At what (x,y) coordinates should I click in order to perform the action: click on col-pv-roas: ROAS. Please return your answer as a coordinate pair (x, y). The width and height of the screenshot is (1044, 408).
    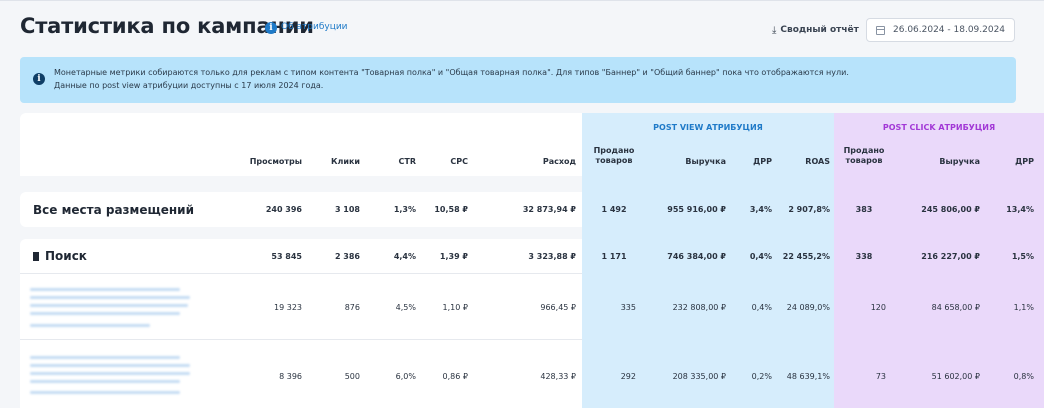
    Looking at the image, I should click on (817, 161).